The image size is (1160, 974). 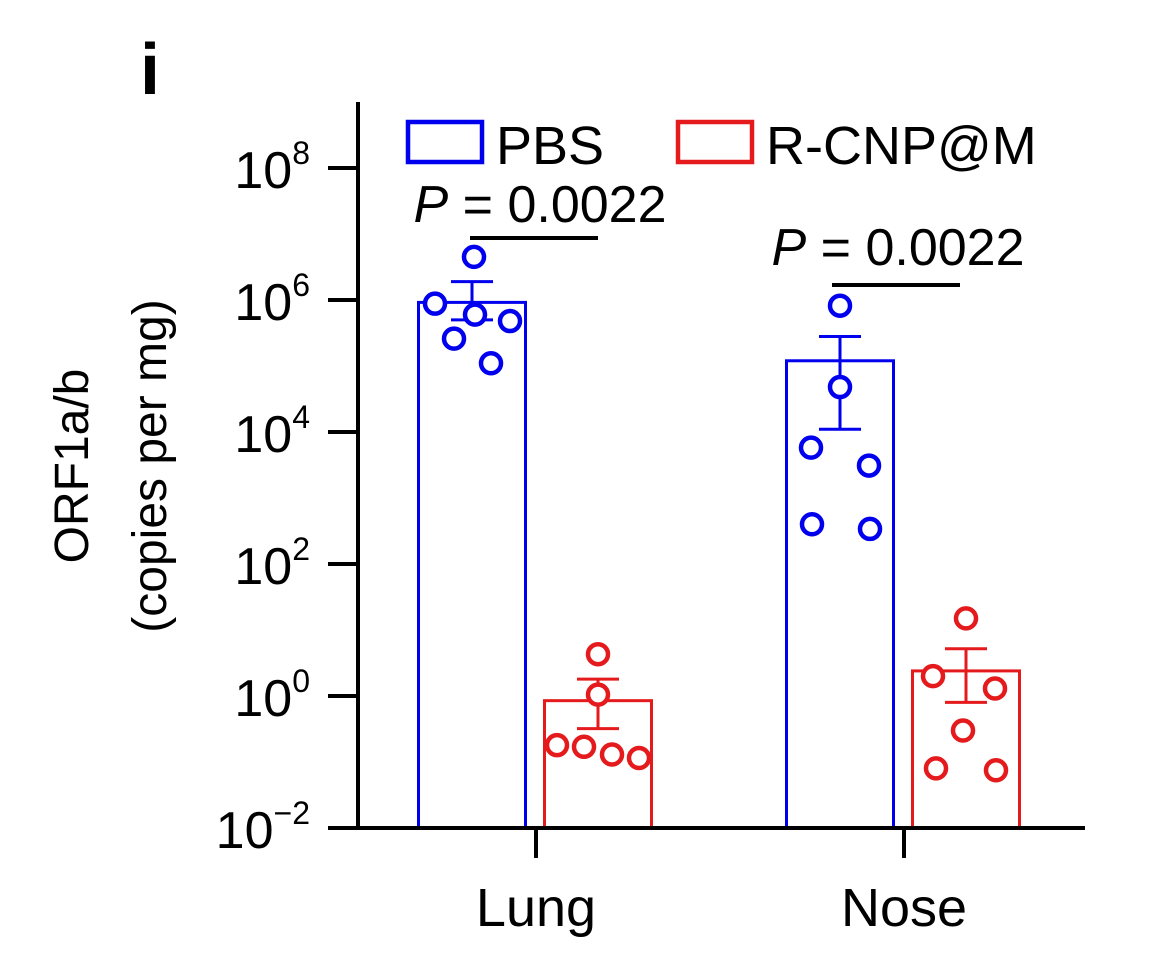 I want to click on legend-item-R-CNP@M: R-CNP@M, so click(x=856, y=146).